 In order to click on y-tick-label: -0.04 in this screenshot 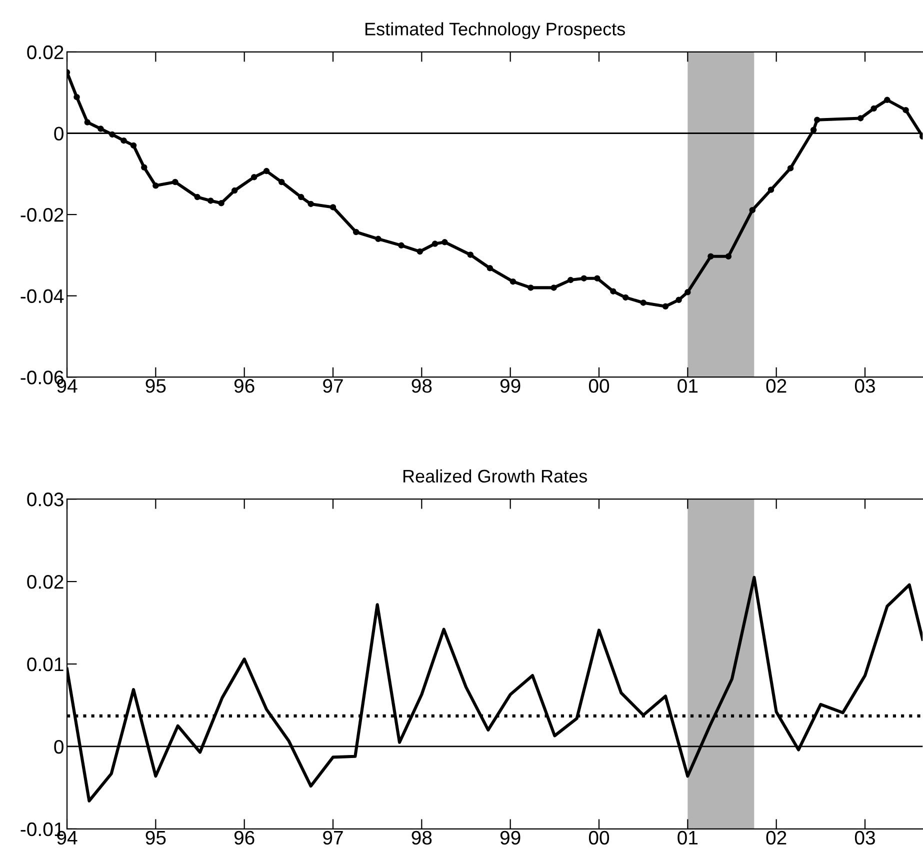, I will do `click(42, 296)`.